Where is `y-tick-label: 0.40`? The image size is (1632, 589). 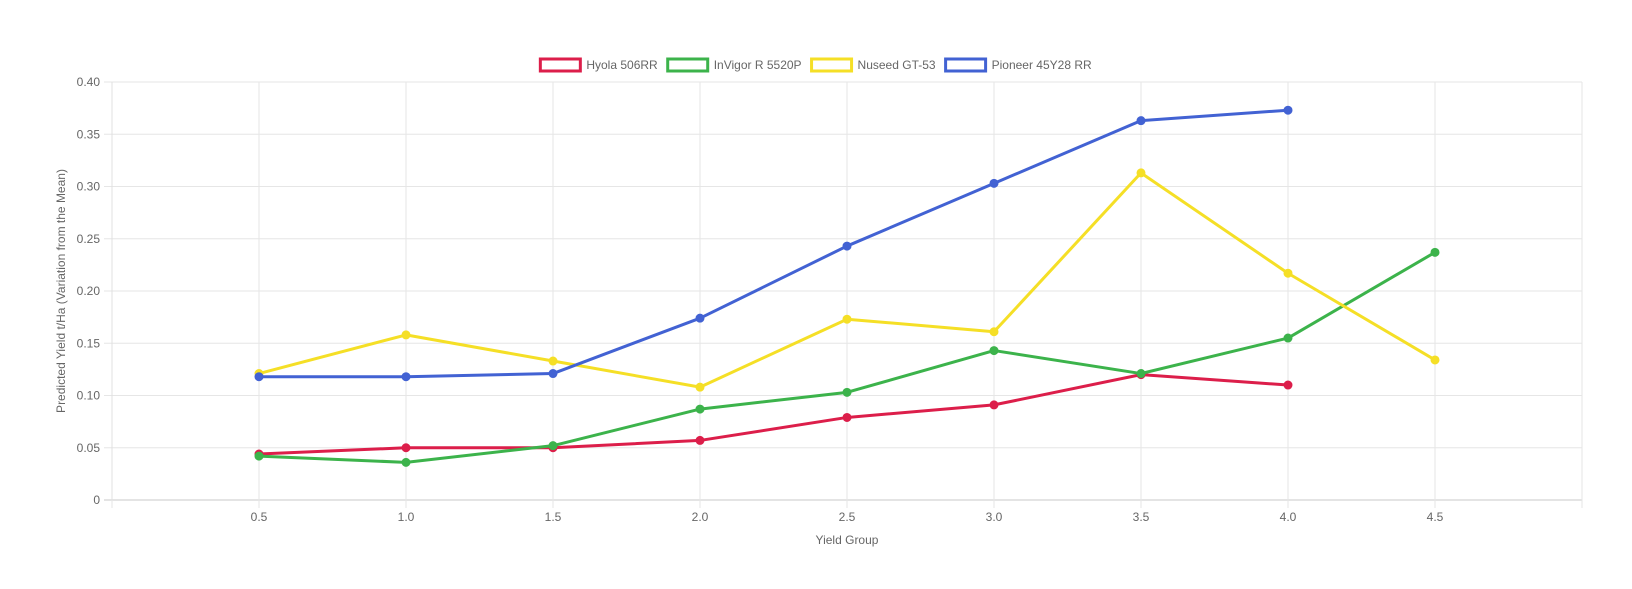 y-tick-label: 0.40 is located at coordinates (89, 82).